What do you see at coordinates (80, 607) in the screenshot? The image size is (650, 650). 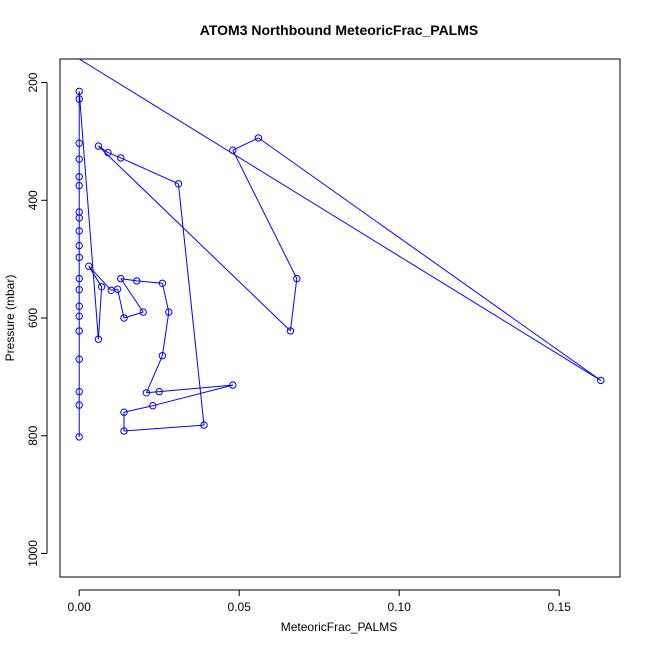 I see `x-tick-label: 0.00` at bounding box center [80, 607].